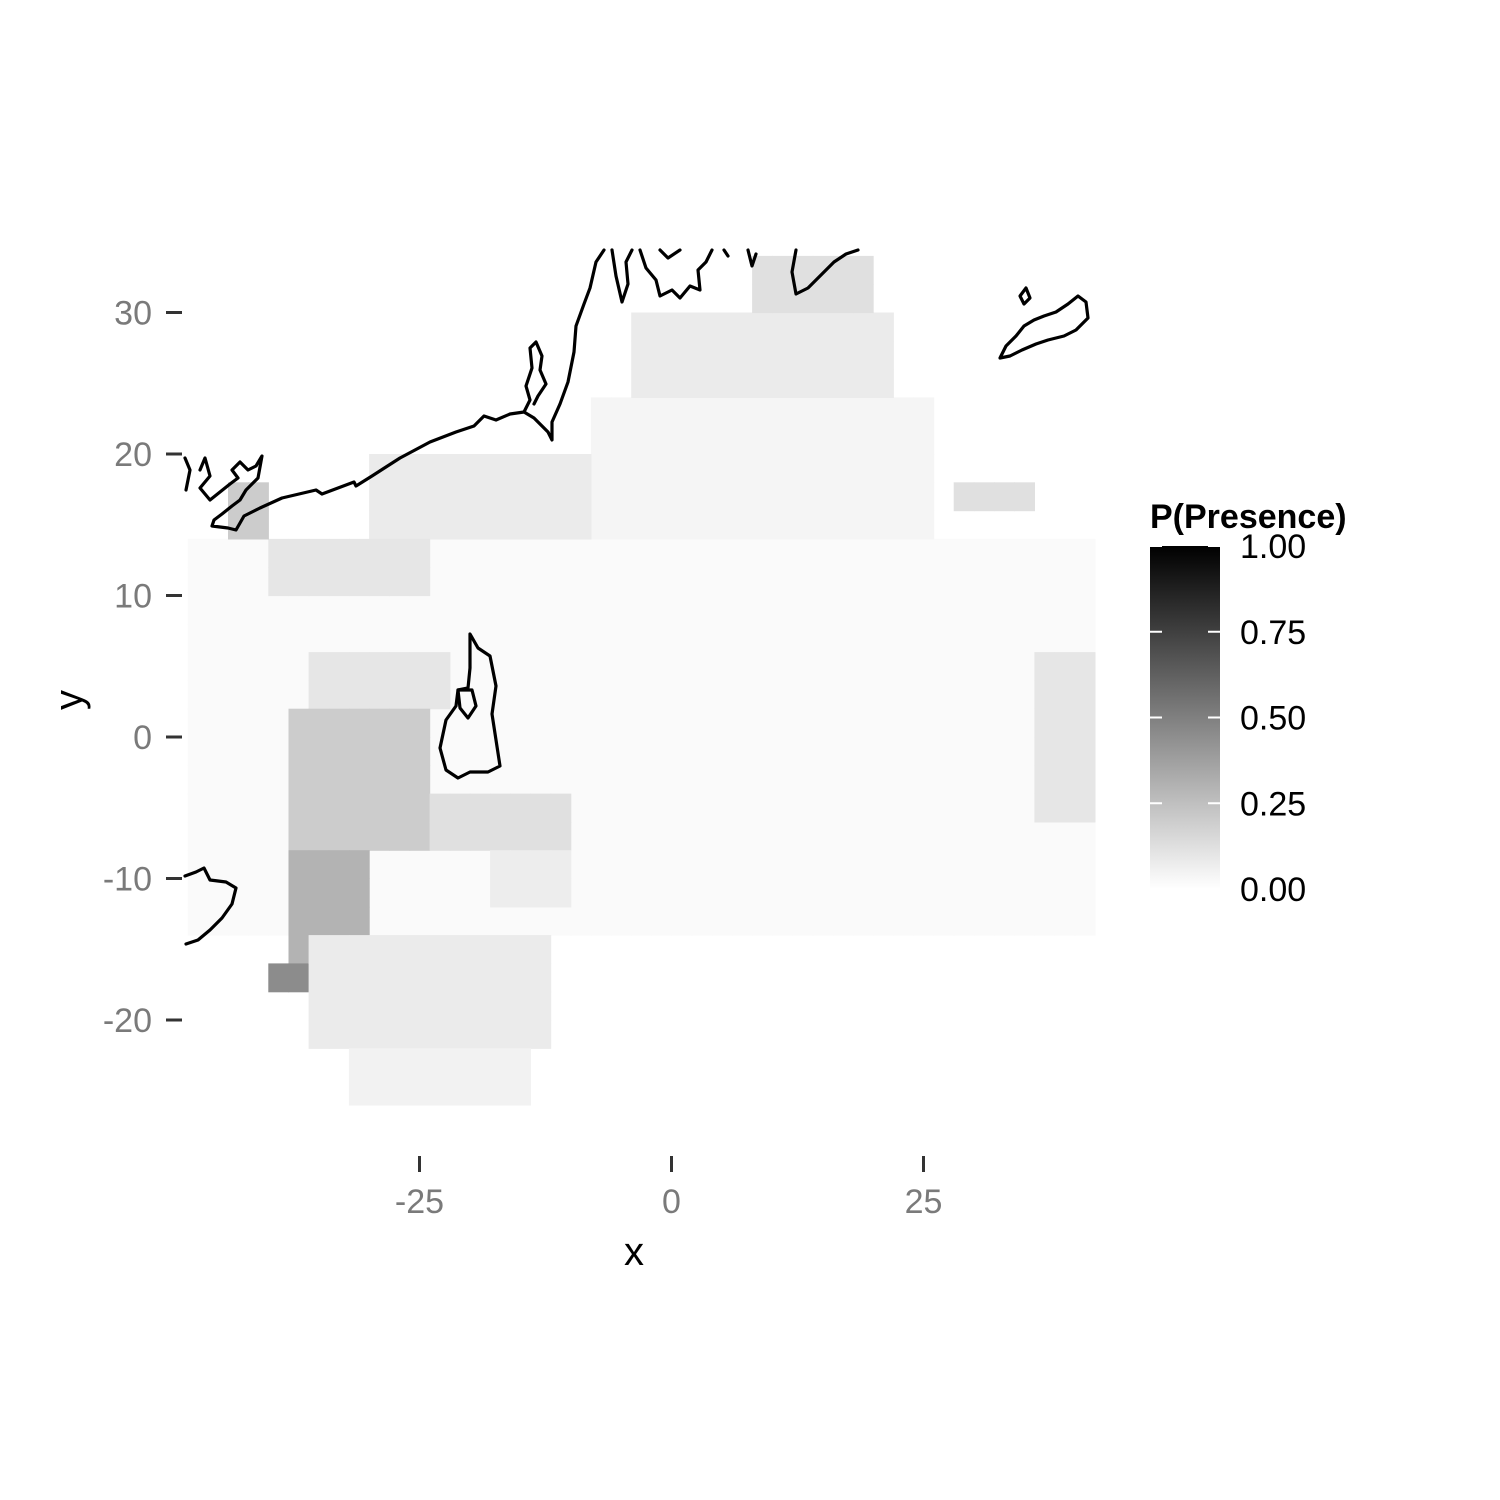 This screenshot has width=1500, height=1500. What do you see at coordinates (668, 1188) in the screenshot?
I see `x-axis: -25 0 25` at bounding box center [668, 1188].